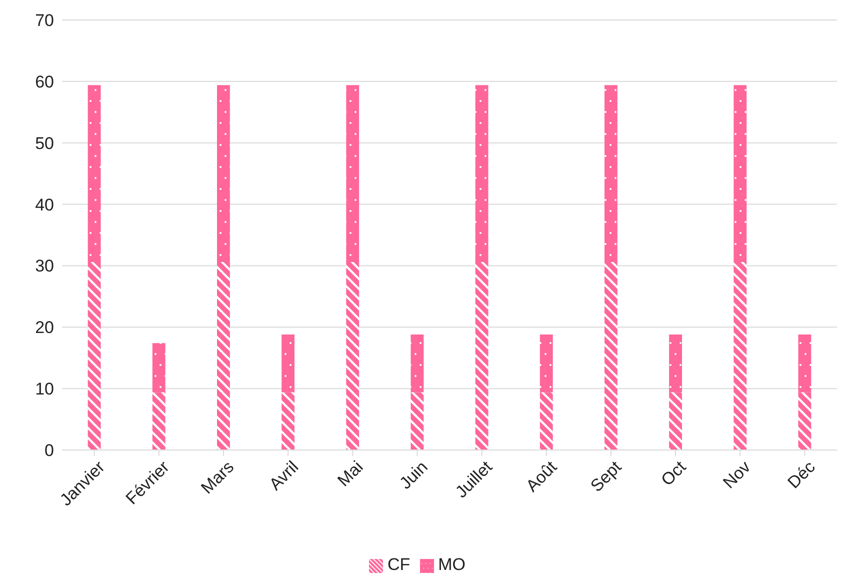  I want to click on y-tick-label: 60, so click(44, 82).